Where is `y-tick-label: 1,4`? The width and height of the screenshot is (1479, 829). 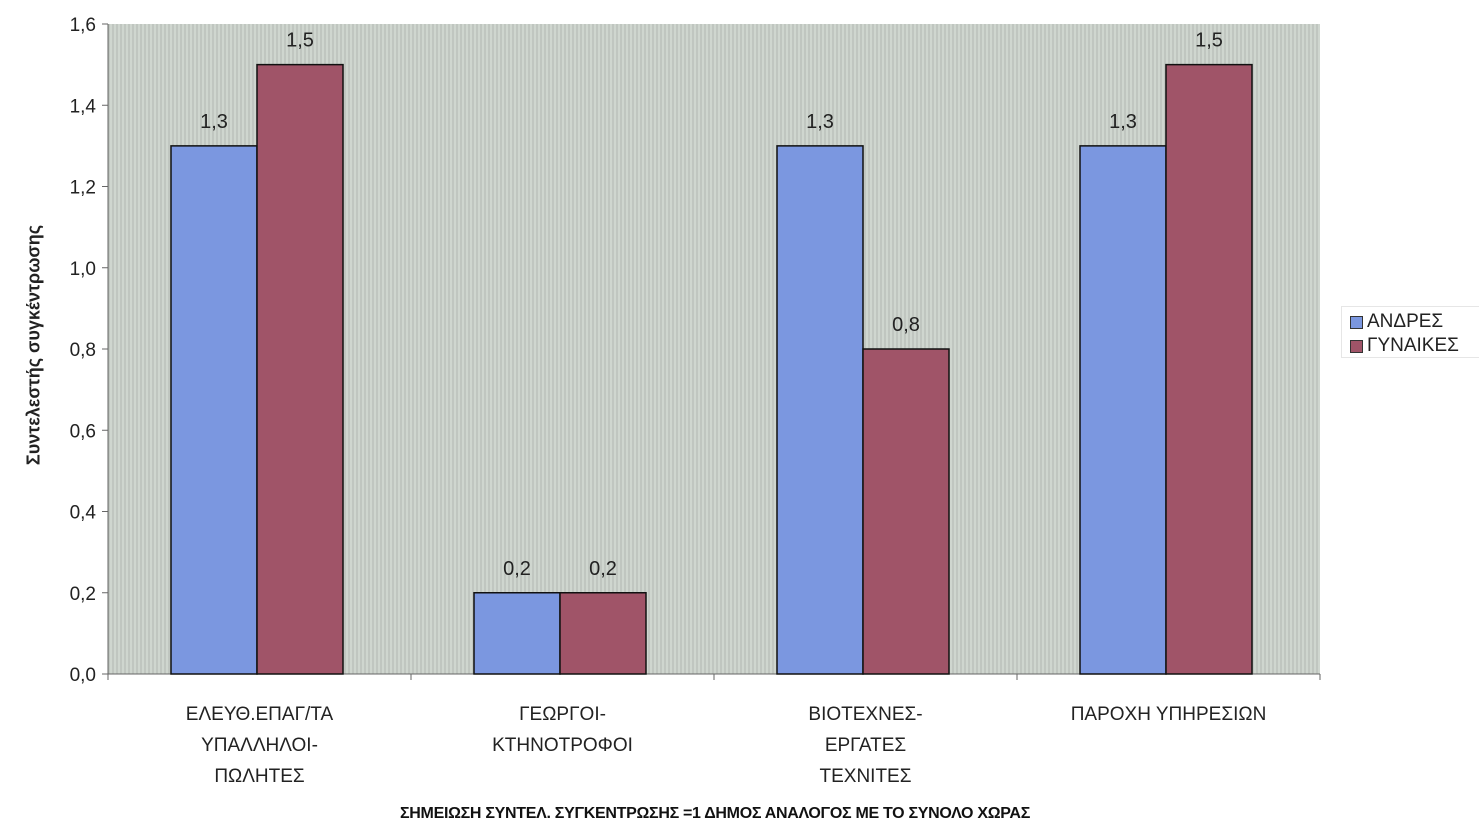
y-tick-label: 1,4 is located at coordinates (83, 106).